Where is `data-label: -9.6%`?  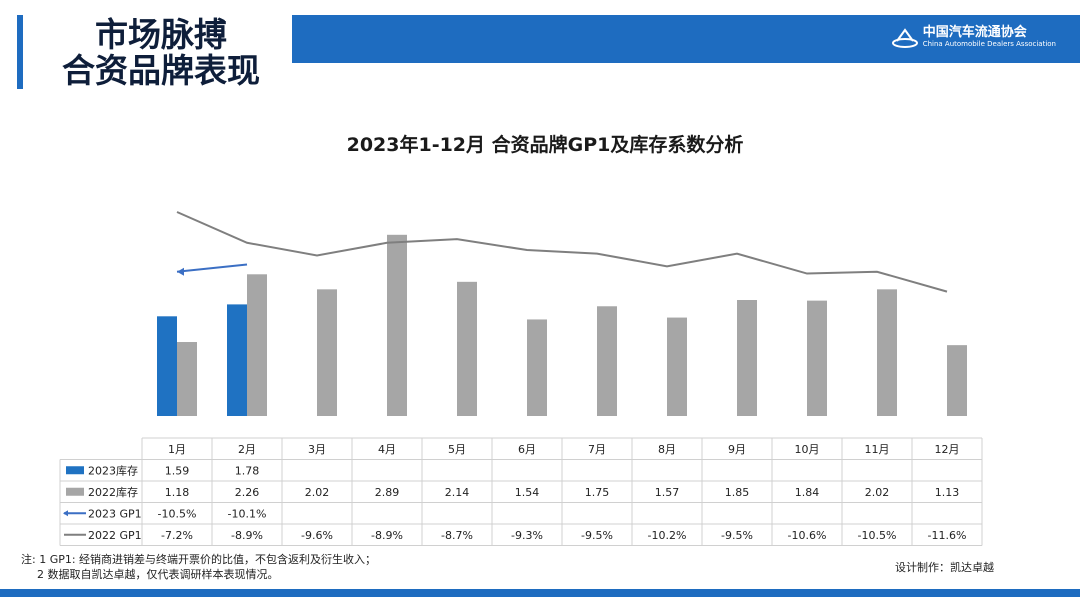
data-label: -9.6% is located at coordinates (317, 535).